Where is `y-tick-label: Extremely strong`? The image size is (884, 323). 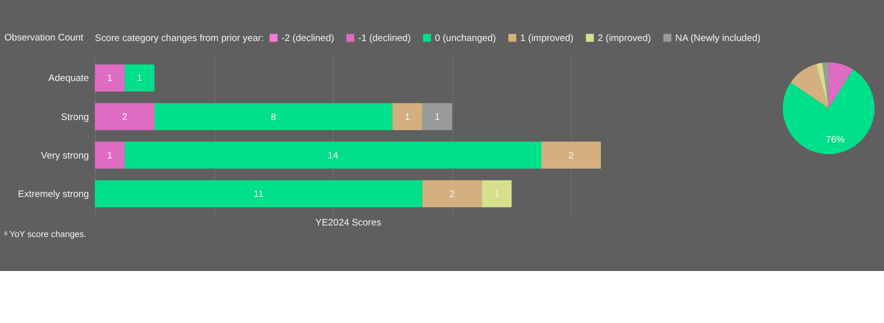 y-tick-label: Extremely strong is located at coordinates (53, 194).